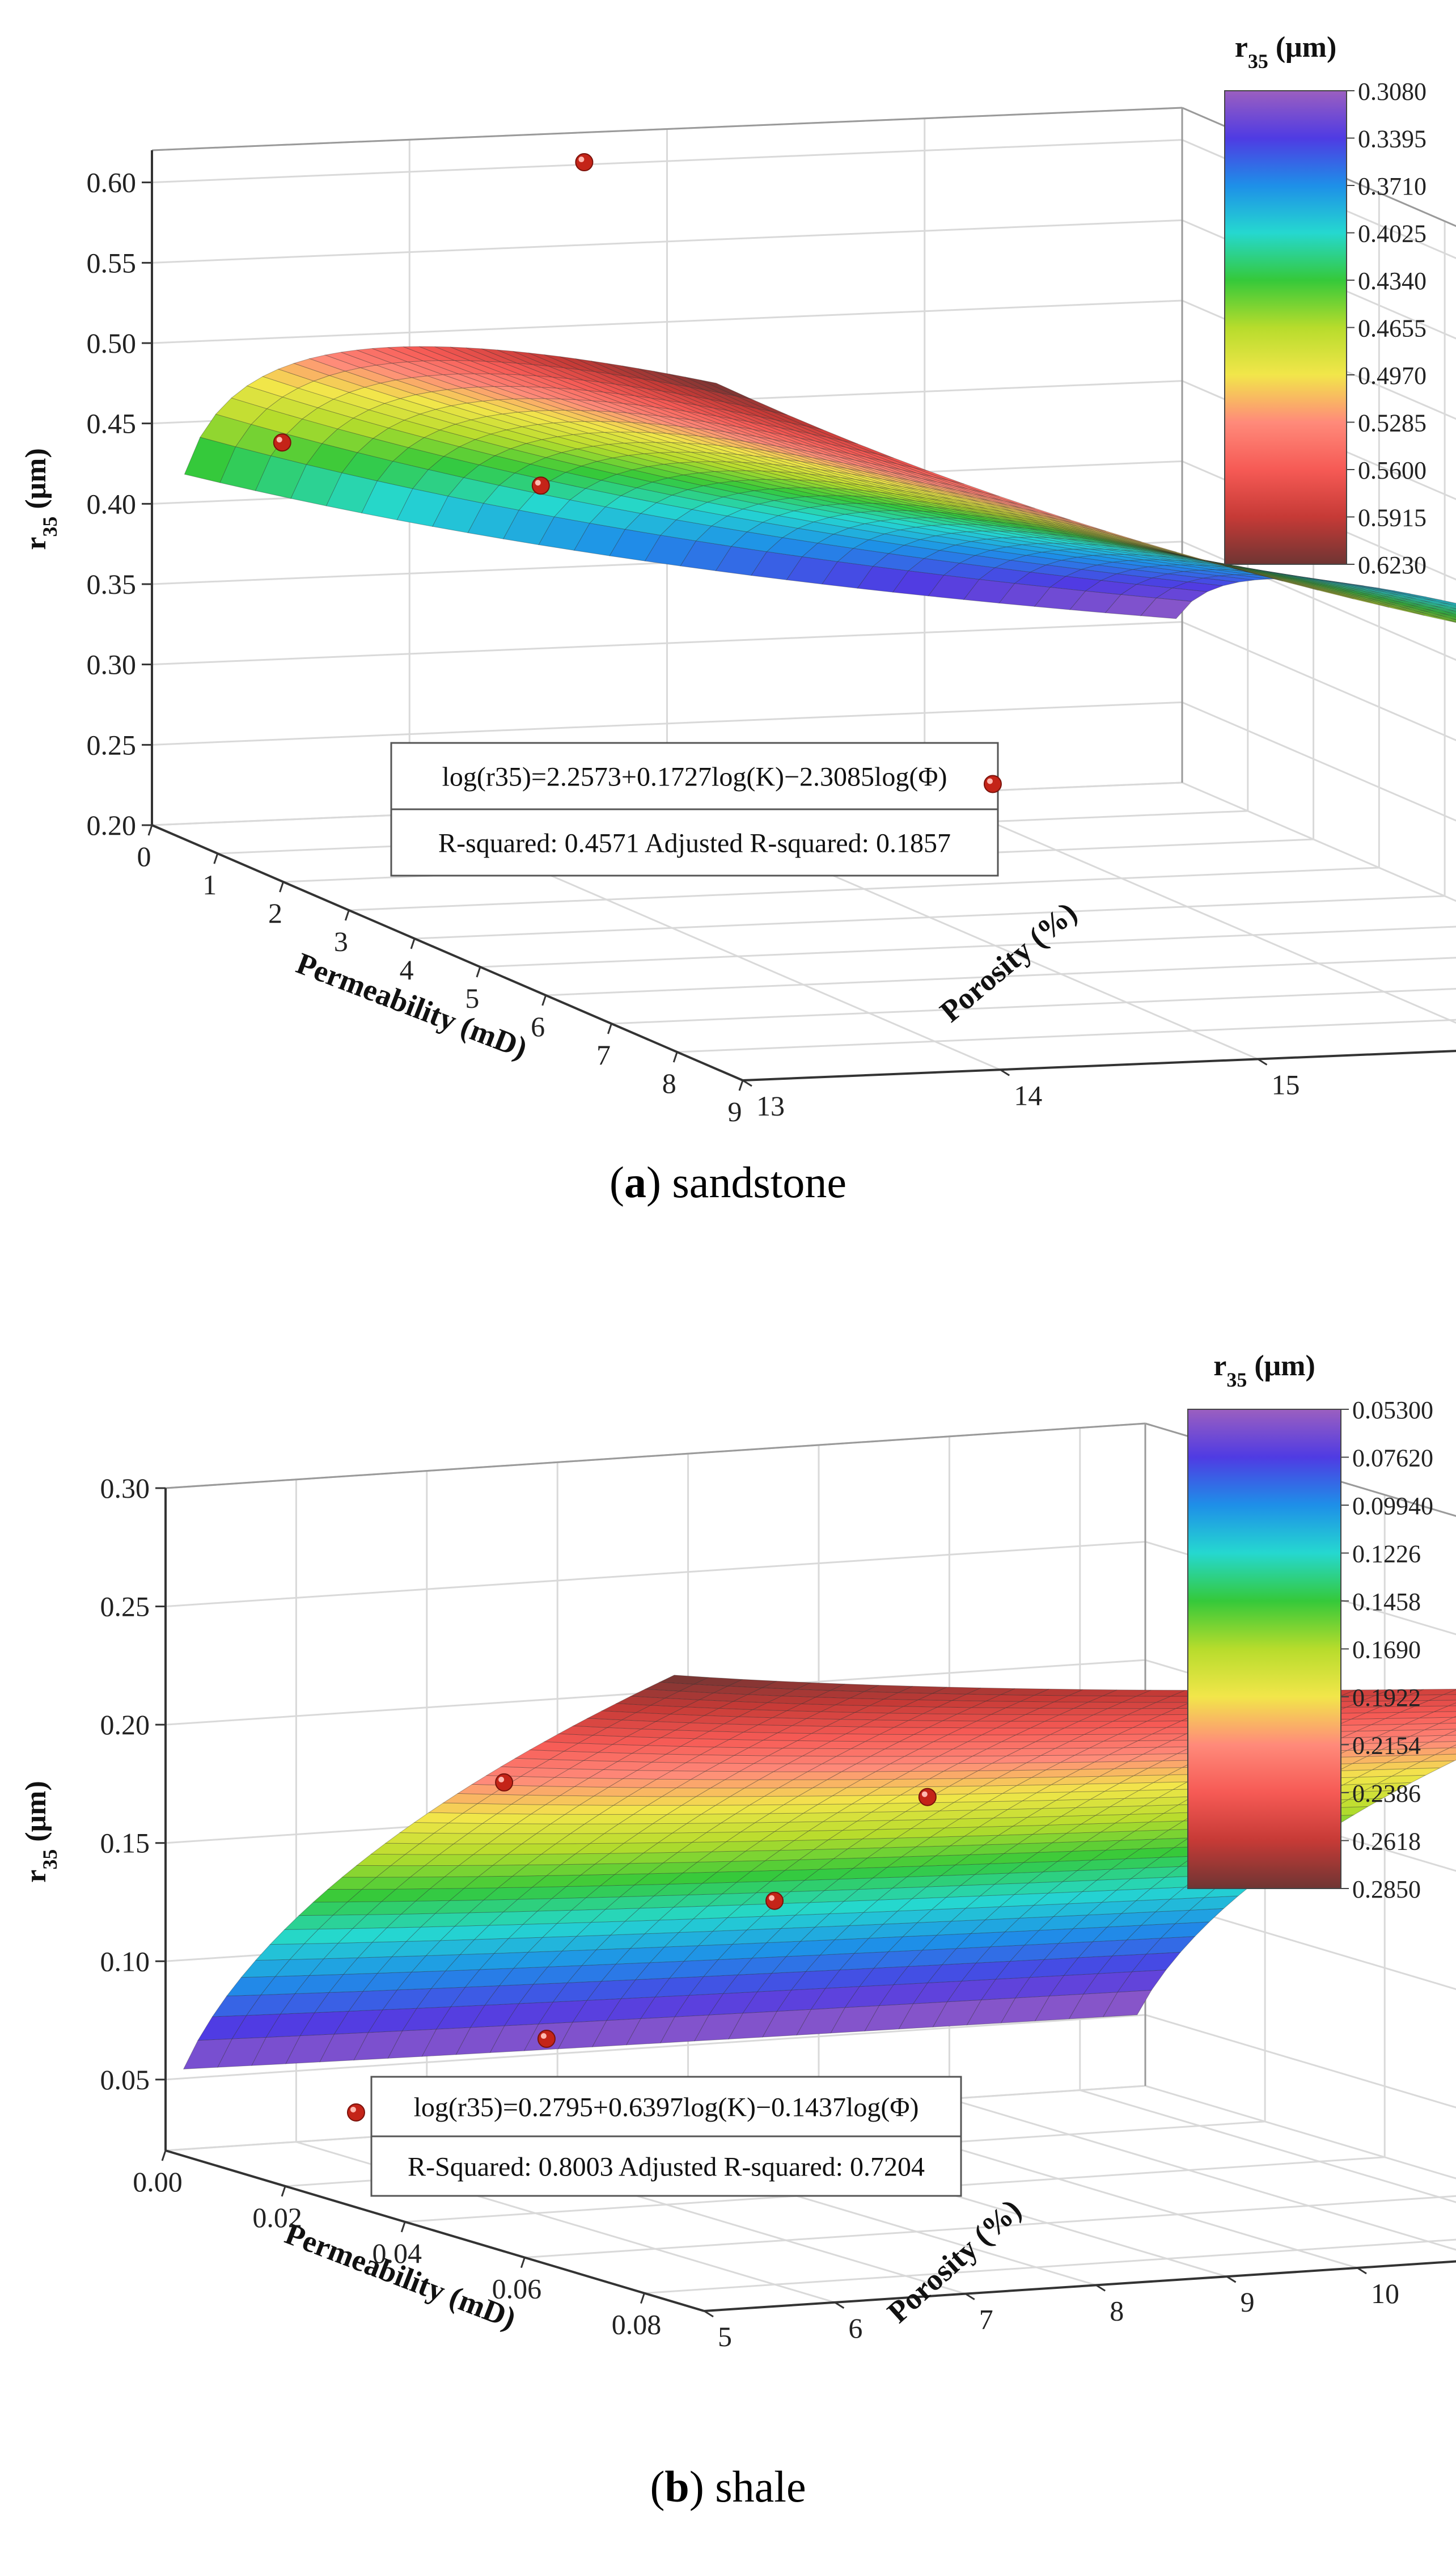 The image size is (1456, 2556). I want to click on legend-label: 0.09940, so click(1392, 1506).